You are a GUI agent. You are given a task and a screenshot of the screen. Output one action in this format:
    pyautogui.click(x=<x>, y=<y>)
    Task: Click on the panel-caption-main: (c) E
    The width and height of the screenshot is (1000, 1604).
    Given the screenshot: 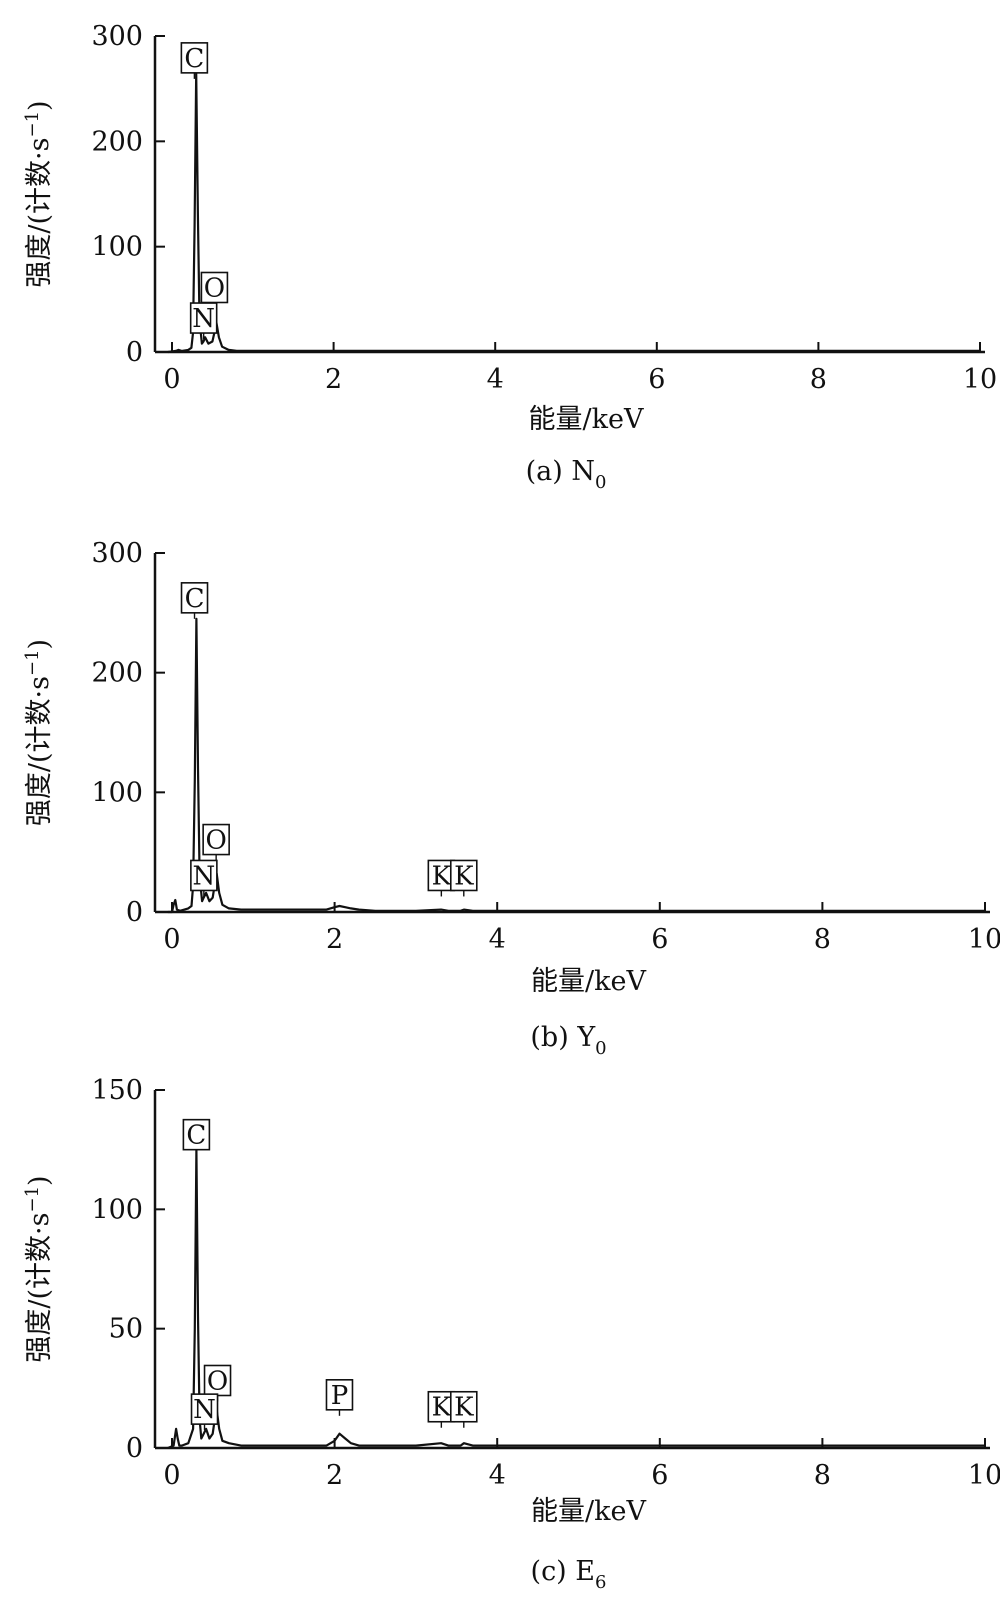 What is the action you would take?
    pyautogui.click(x=563, y=1571)
    